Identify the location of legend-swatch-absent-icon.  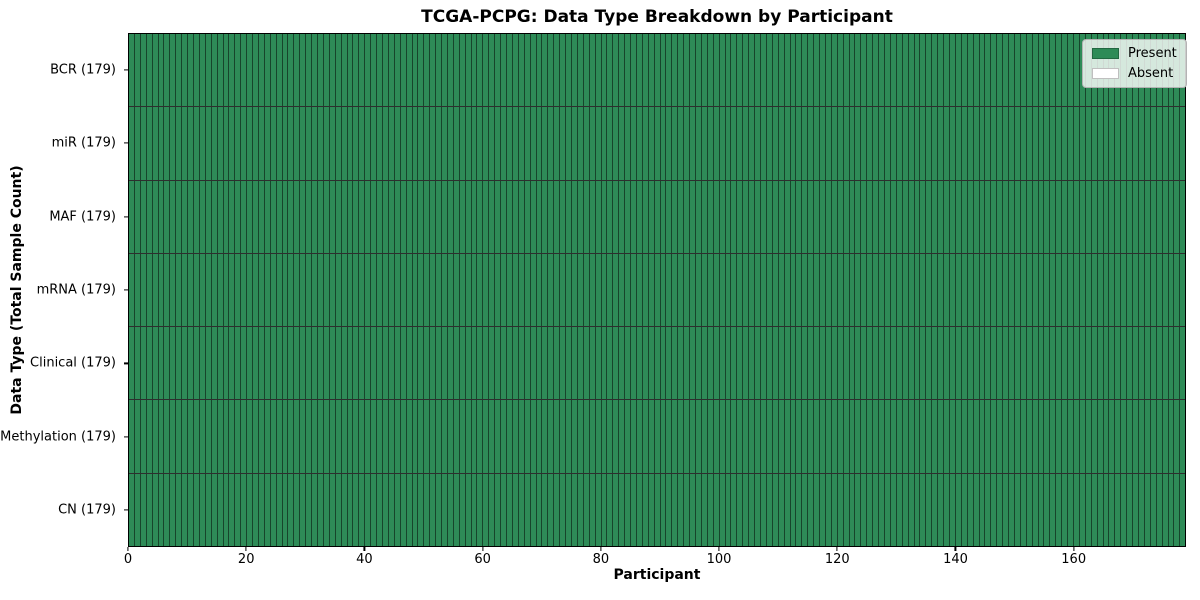
(1105, 73).